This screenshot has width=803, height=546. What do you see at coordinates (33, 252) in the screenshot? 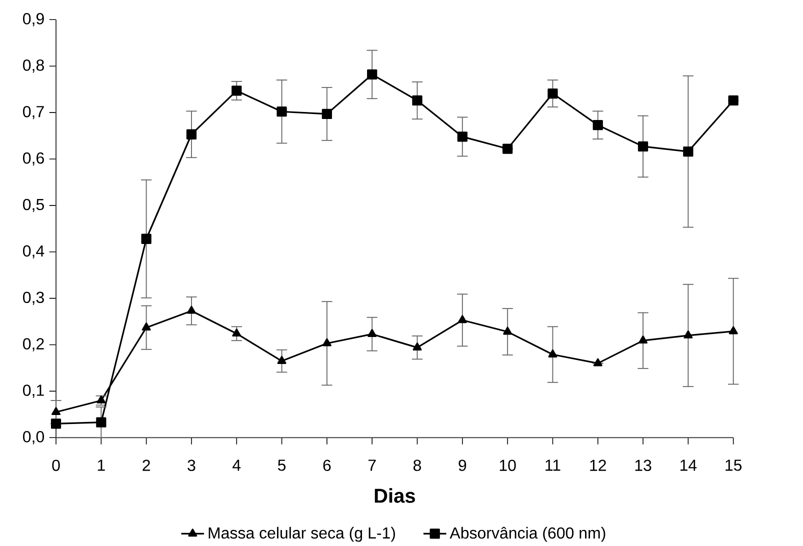
I see `y-tick-label: 0,4` at bounding box center [33, 252].